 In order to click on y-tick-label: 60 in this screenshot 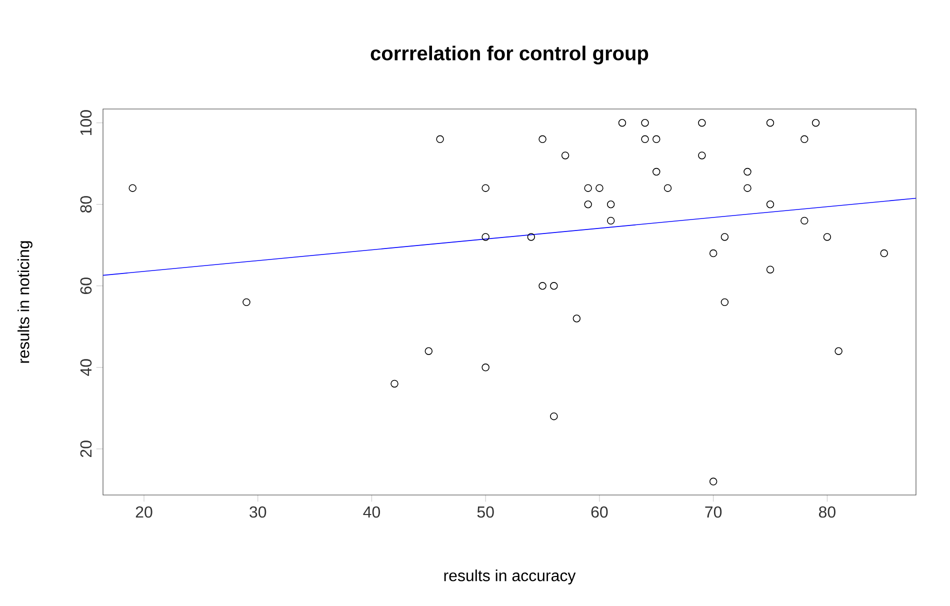, I will do `click(86, 286)`.